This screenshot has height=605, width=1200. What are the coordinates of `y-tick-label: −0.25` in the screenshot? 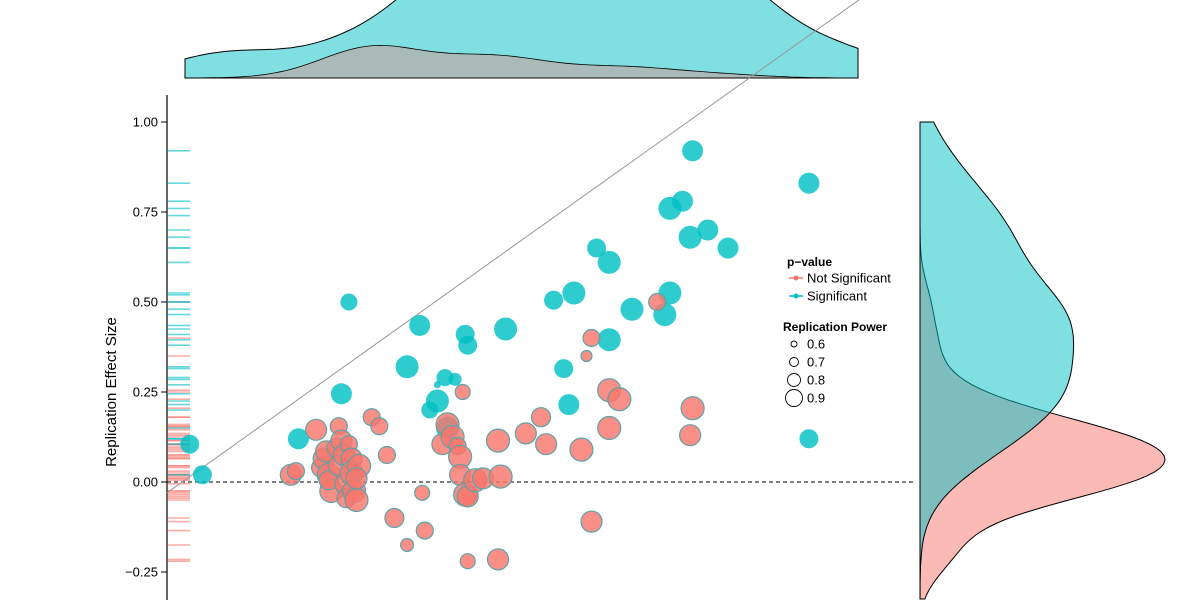 It's located at (141, 572).